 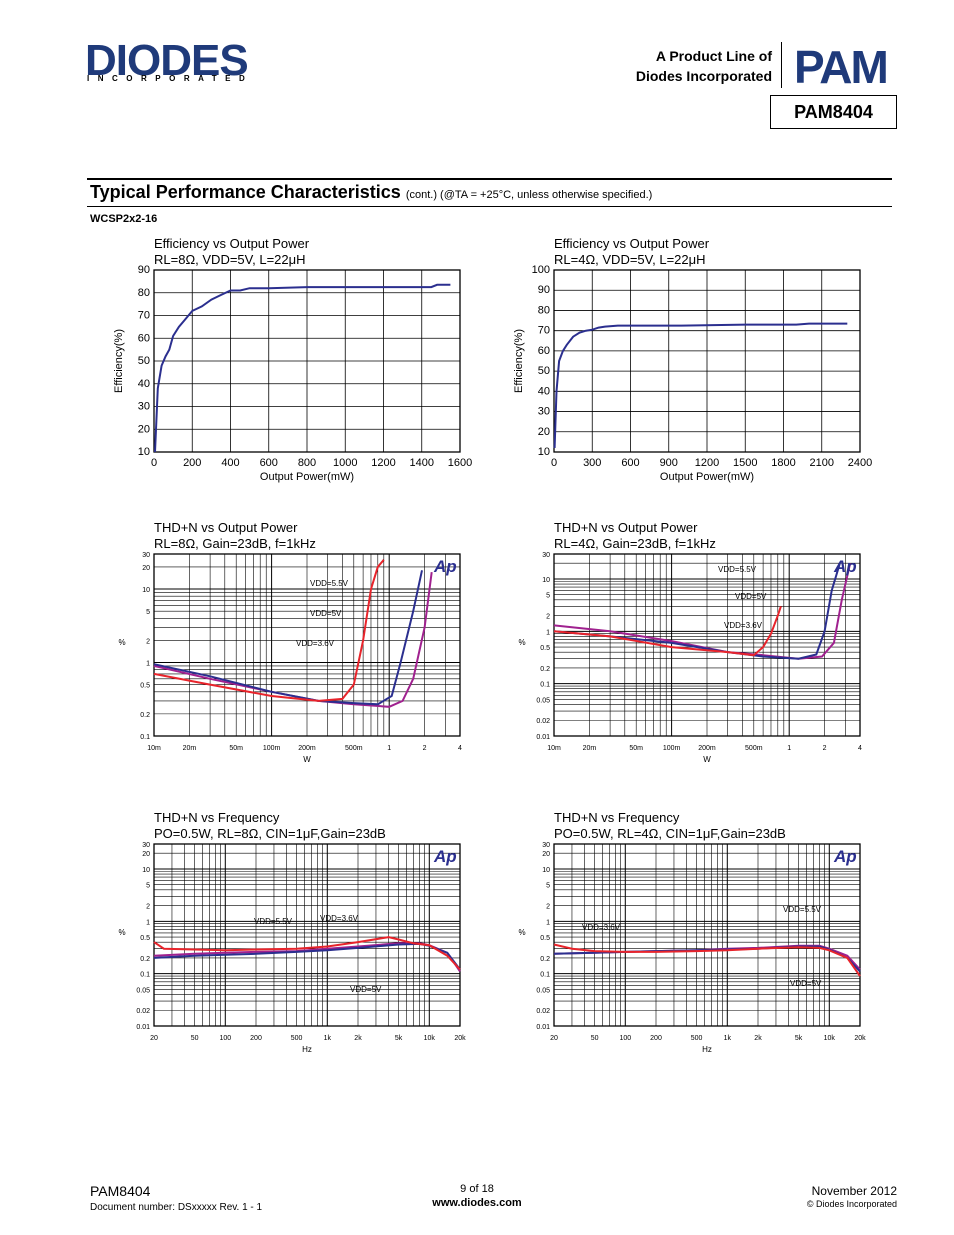 What do you see at coordinates (195, 1038) in the screenshot?
I see `x-tick-label: 50` at bounding box center [195, 1038].